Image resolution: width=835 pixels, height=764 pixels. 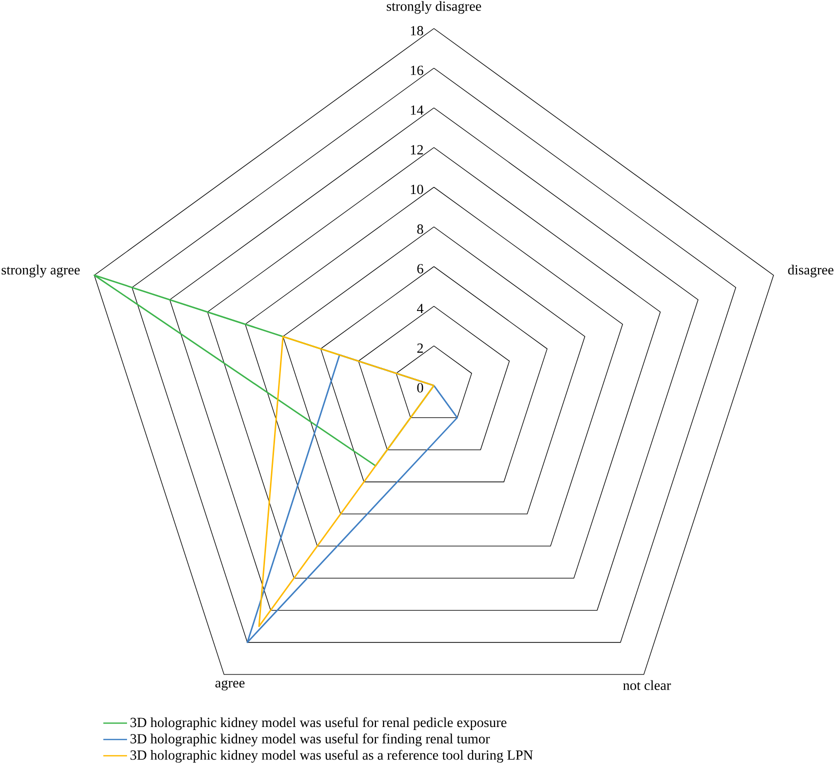 What do you see at coordinates (417, 110) in the screenshot?
I see `y-tick-label: 14` at bounding box center [417, 110].